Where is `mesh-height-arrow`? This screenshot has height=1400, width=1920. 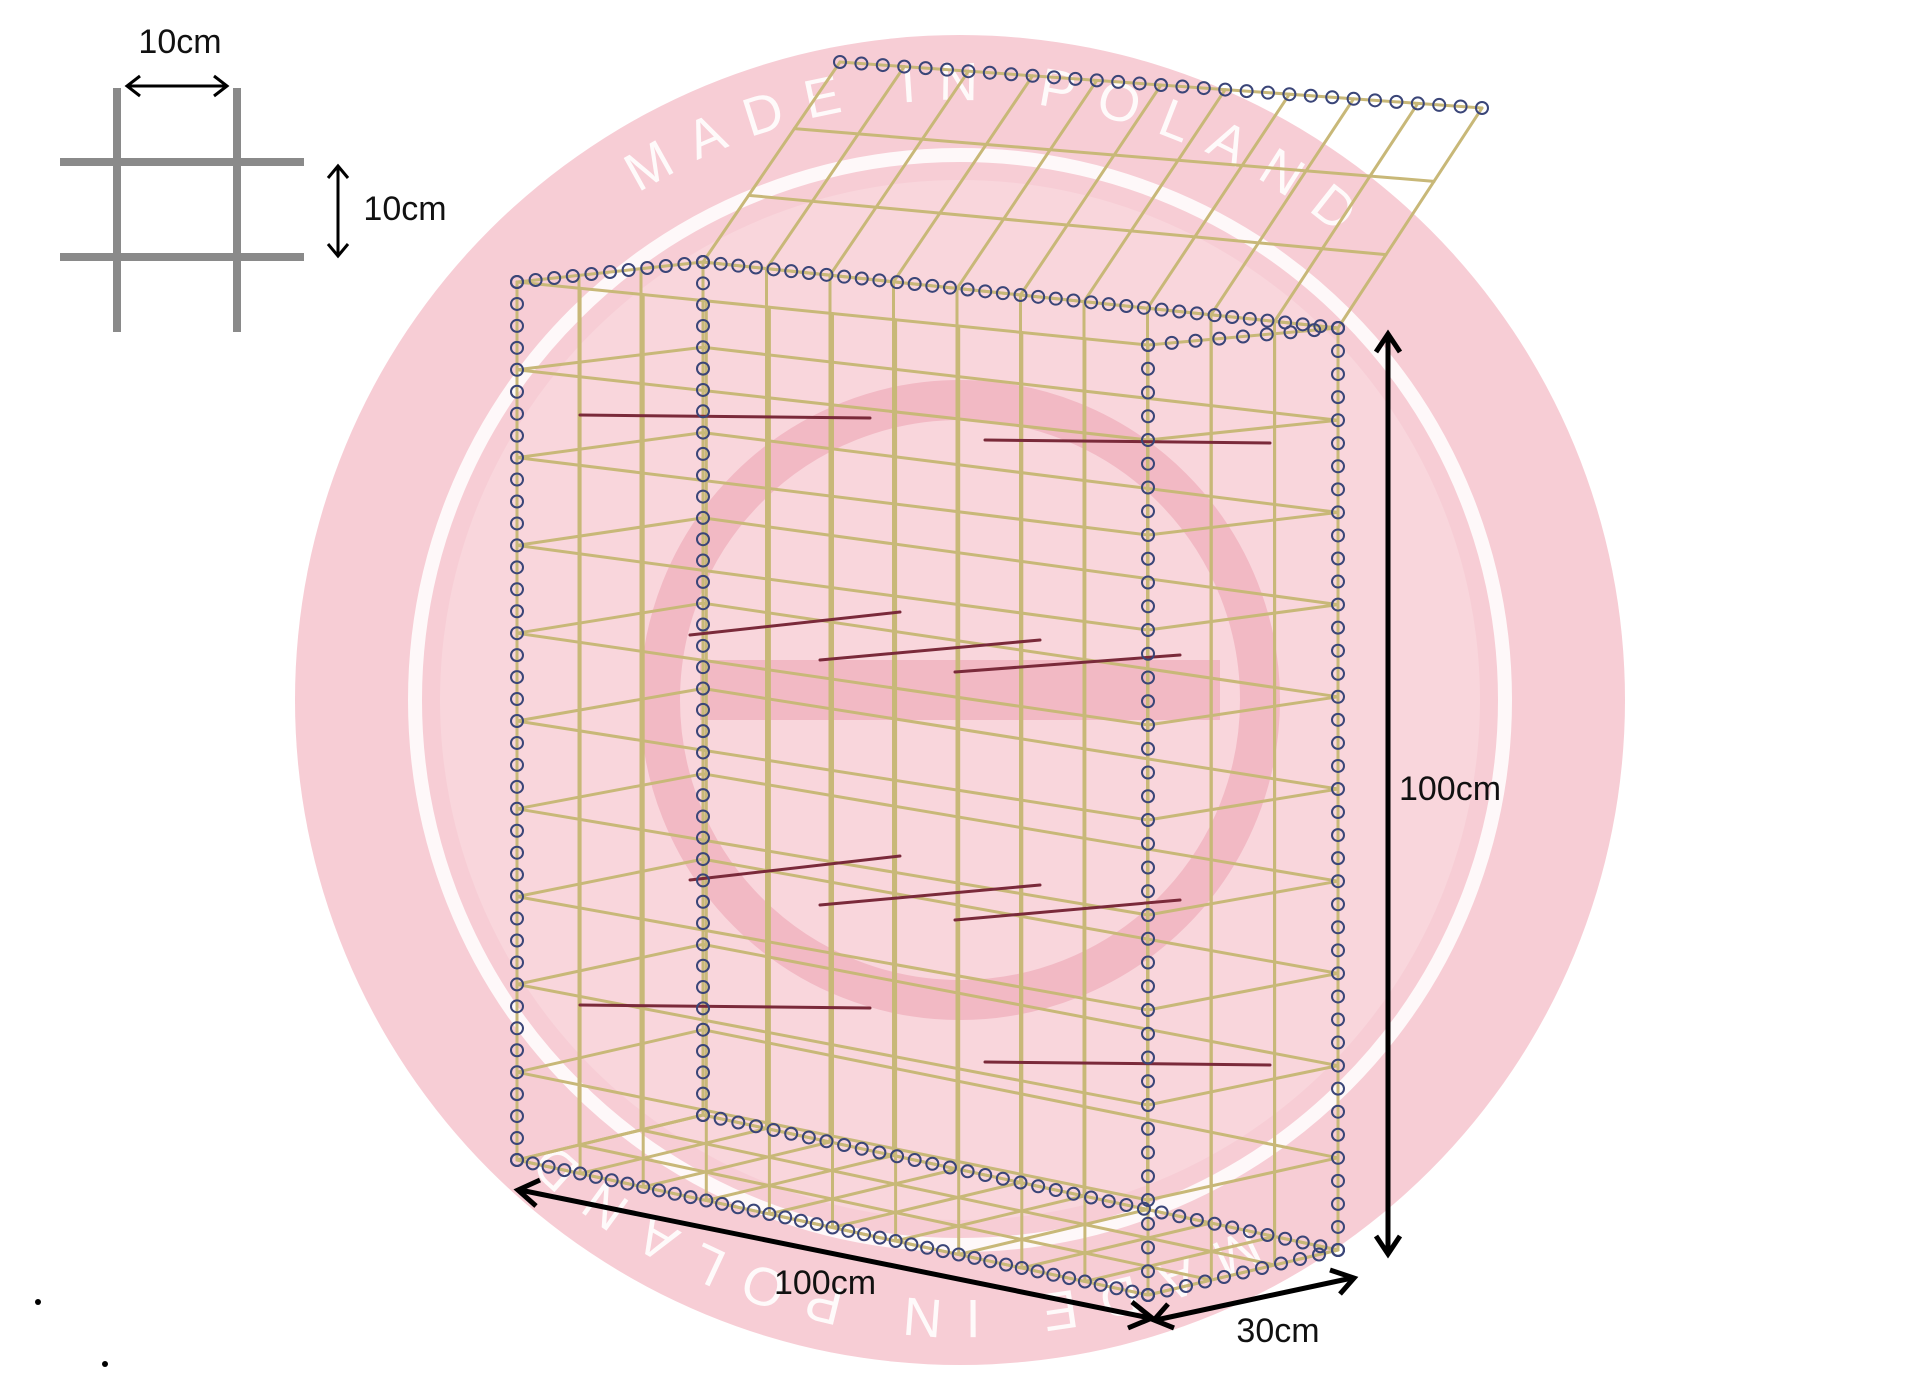
mesh-height-arrow is located at coordinates (338, 211).